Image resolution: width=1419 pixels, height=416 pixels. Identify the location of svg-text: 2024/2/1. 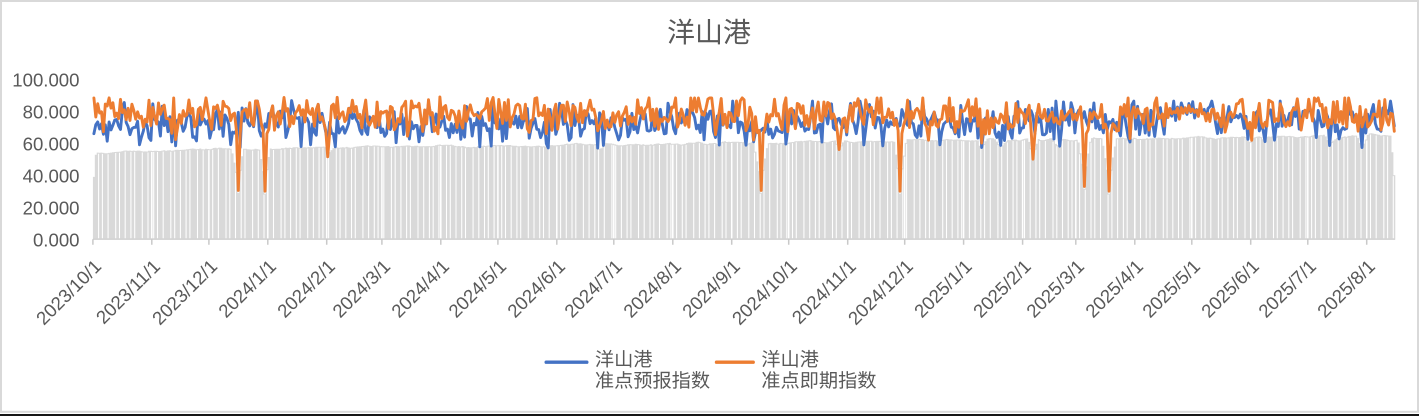
(306, 288).